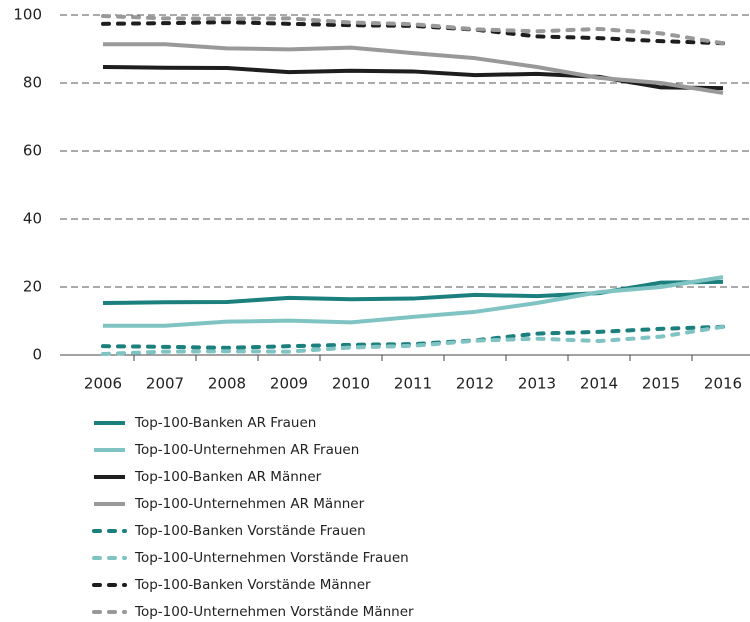 The image size is (750, 622). I want to click on legend-label: Top-100-Unternehmen AR Männer, so click(249, 504).